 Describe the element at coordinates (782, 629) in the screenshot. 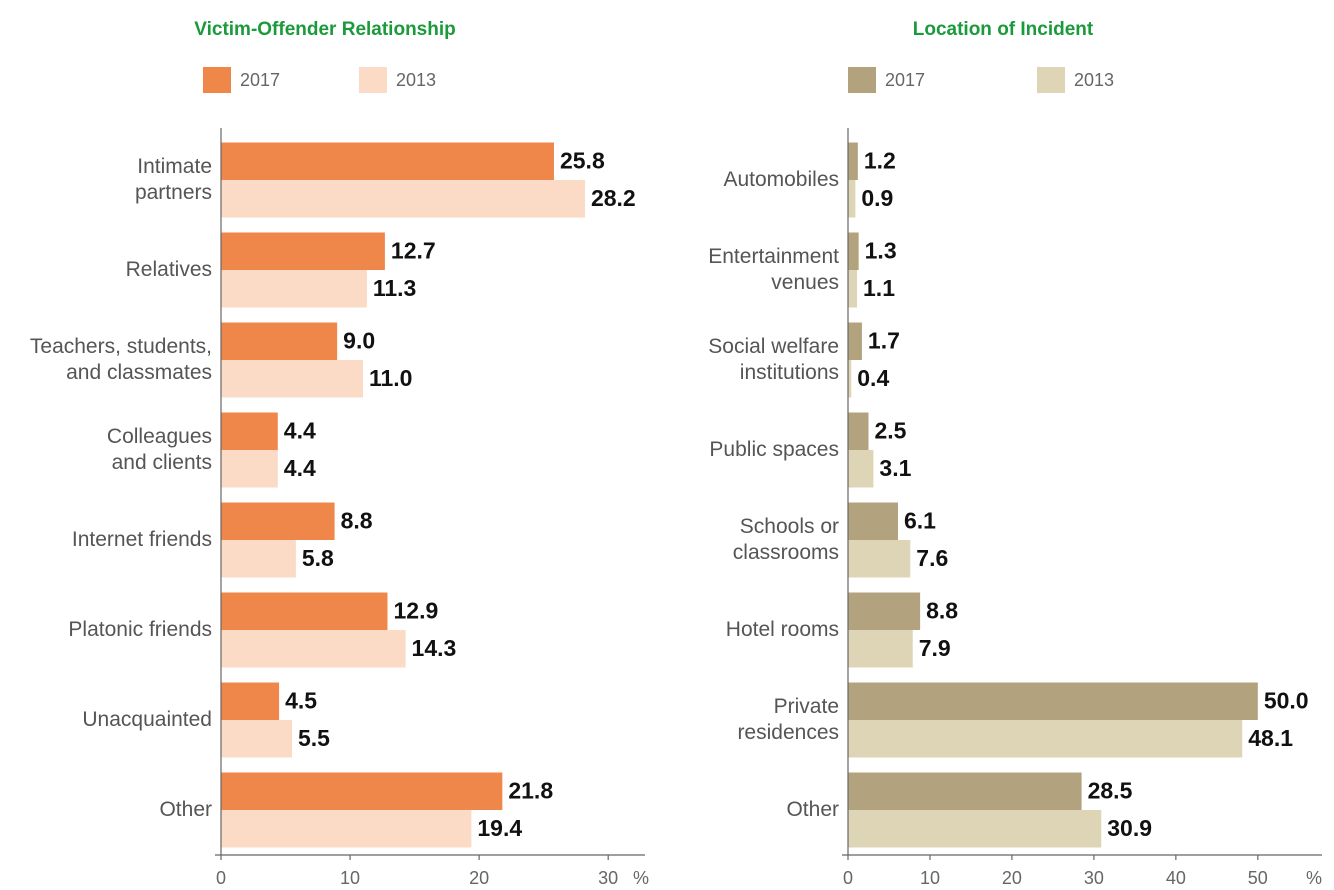

I see `category-label: Hotel rooms` at that location.